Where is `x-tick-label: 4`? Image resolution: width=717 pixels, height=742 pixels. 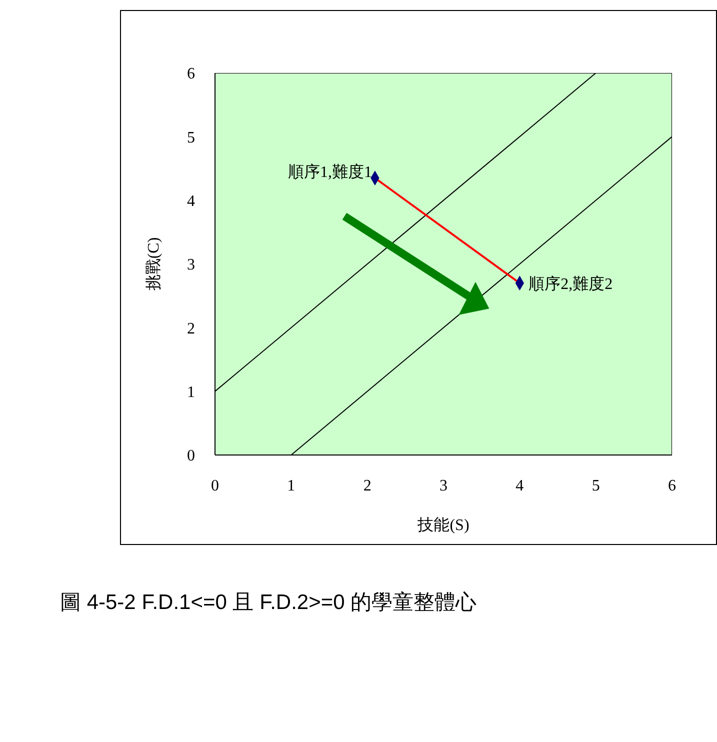 x-tick-label: 4 is located at coordinates (520, 485).